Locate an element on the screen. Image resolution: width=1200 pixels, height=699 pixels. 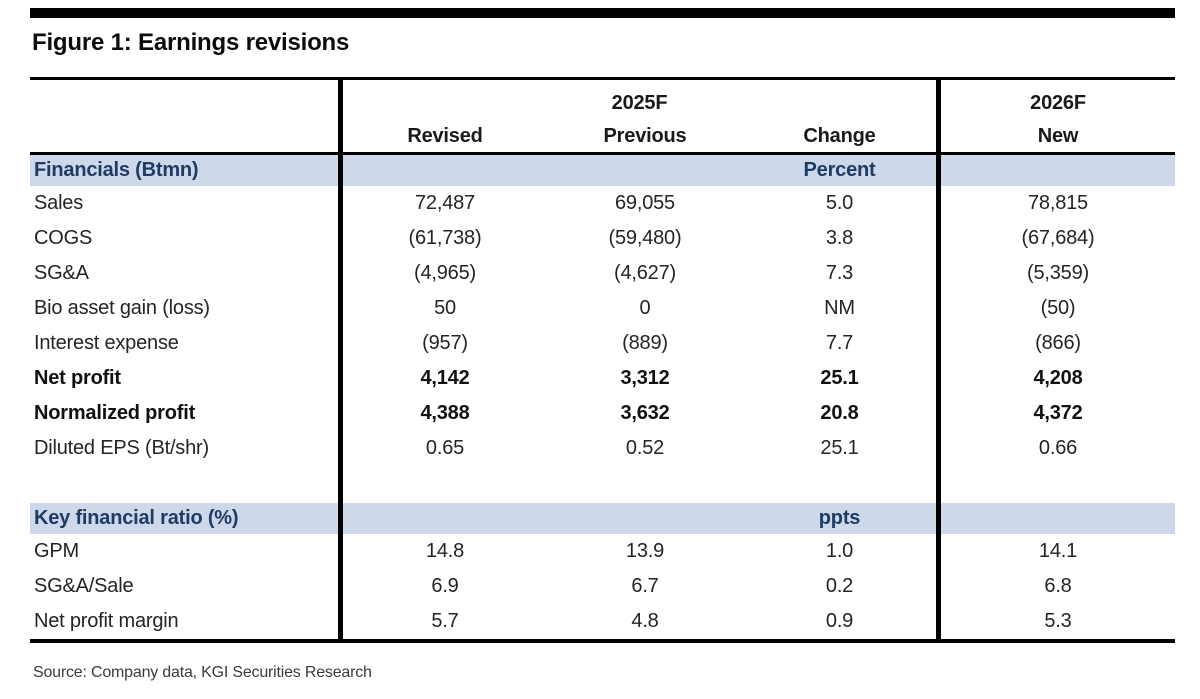
row-label: Interest expense is located at coordinates (106, 343).